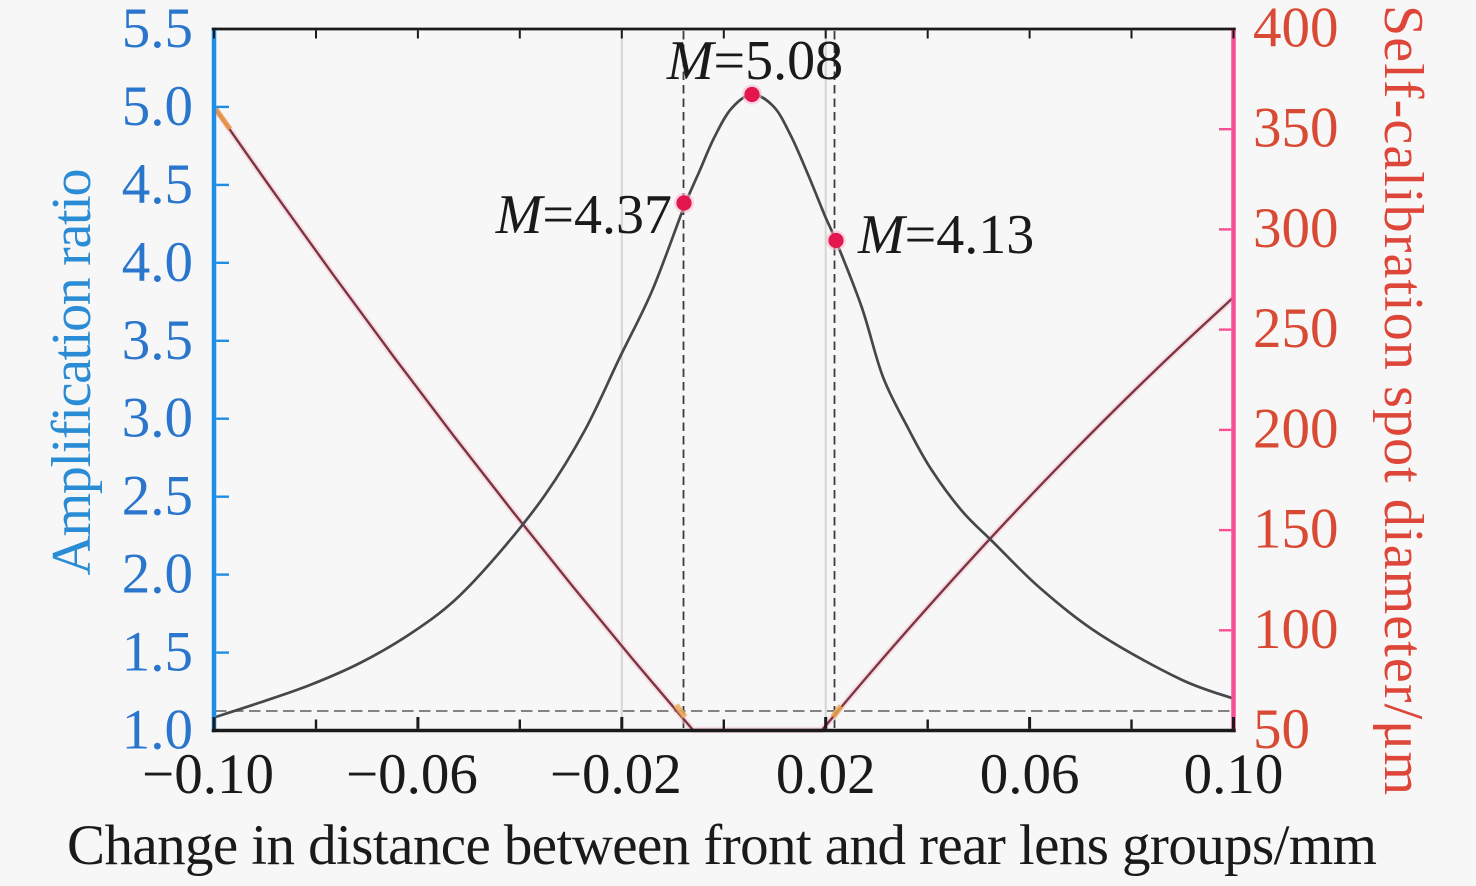 The height and width of the screenshot is (886, 1476). What do you see at coordinates (1403, 400) in the screenshot?
I see `svg-text:Self-calibration spot diameter: Self-calibration spot diameter/μm` at bounding box center [1403, 400].